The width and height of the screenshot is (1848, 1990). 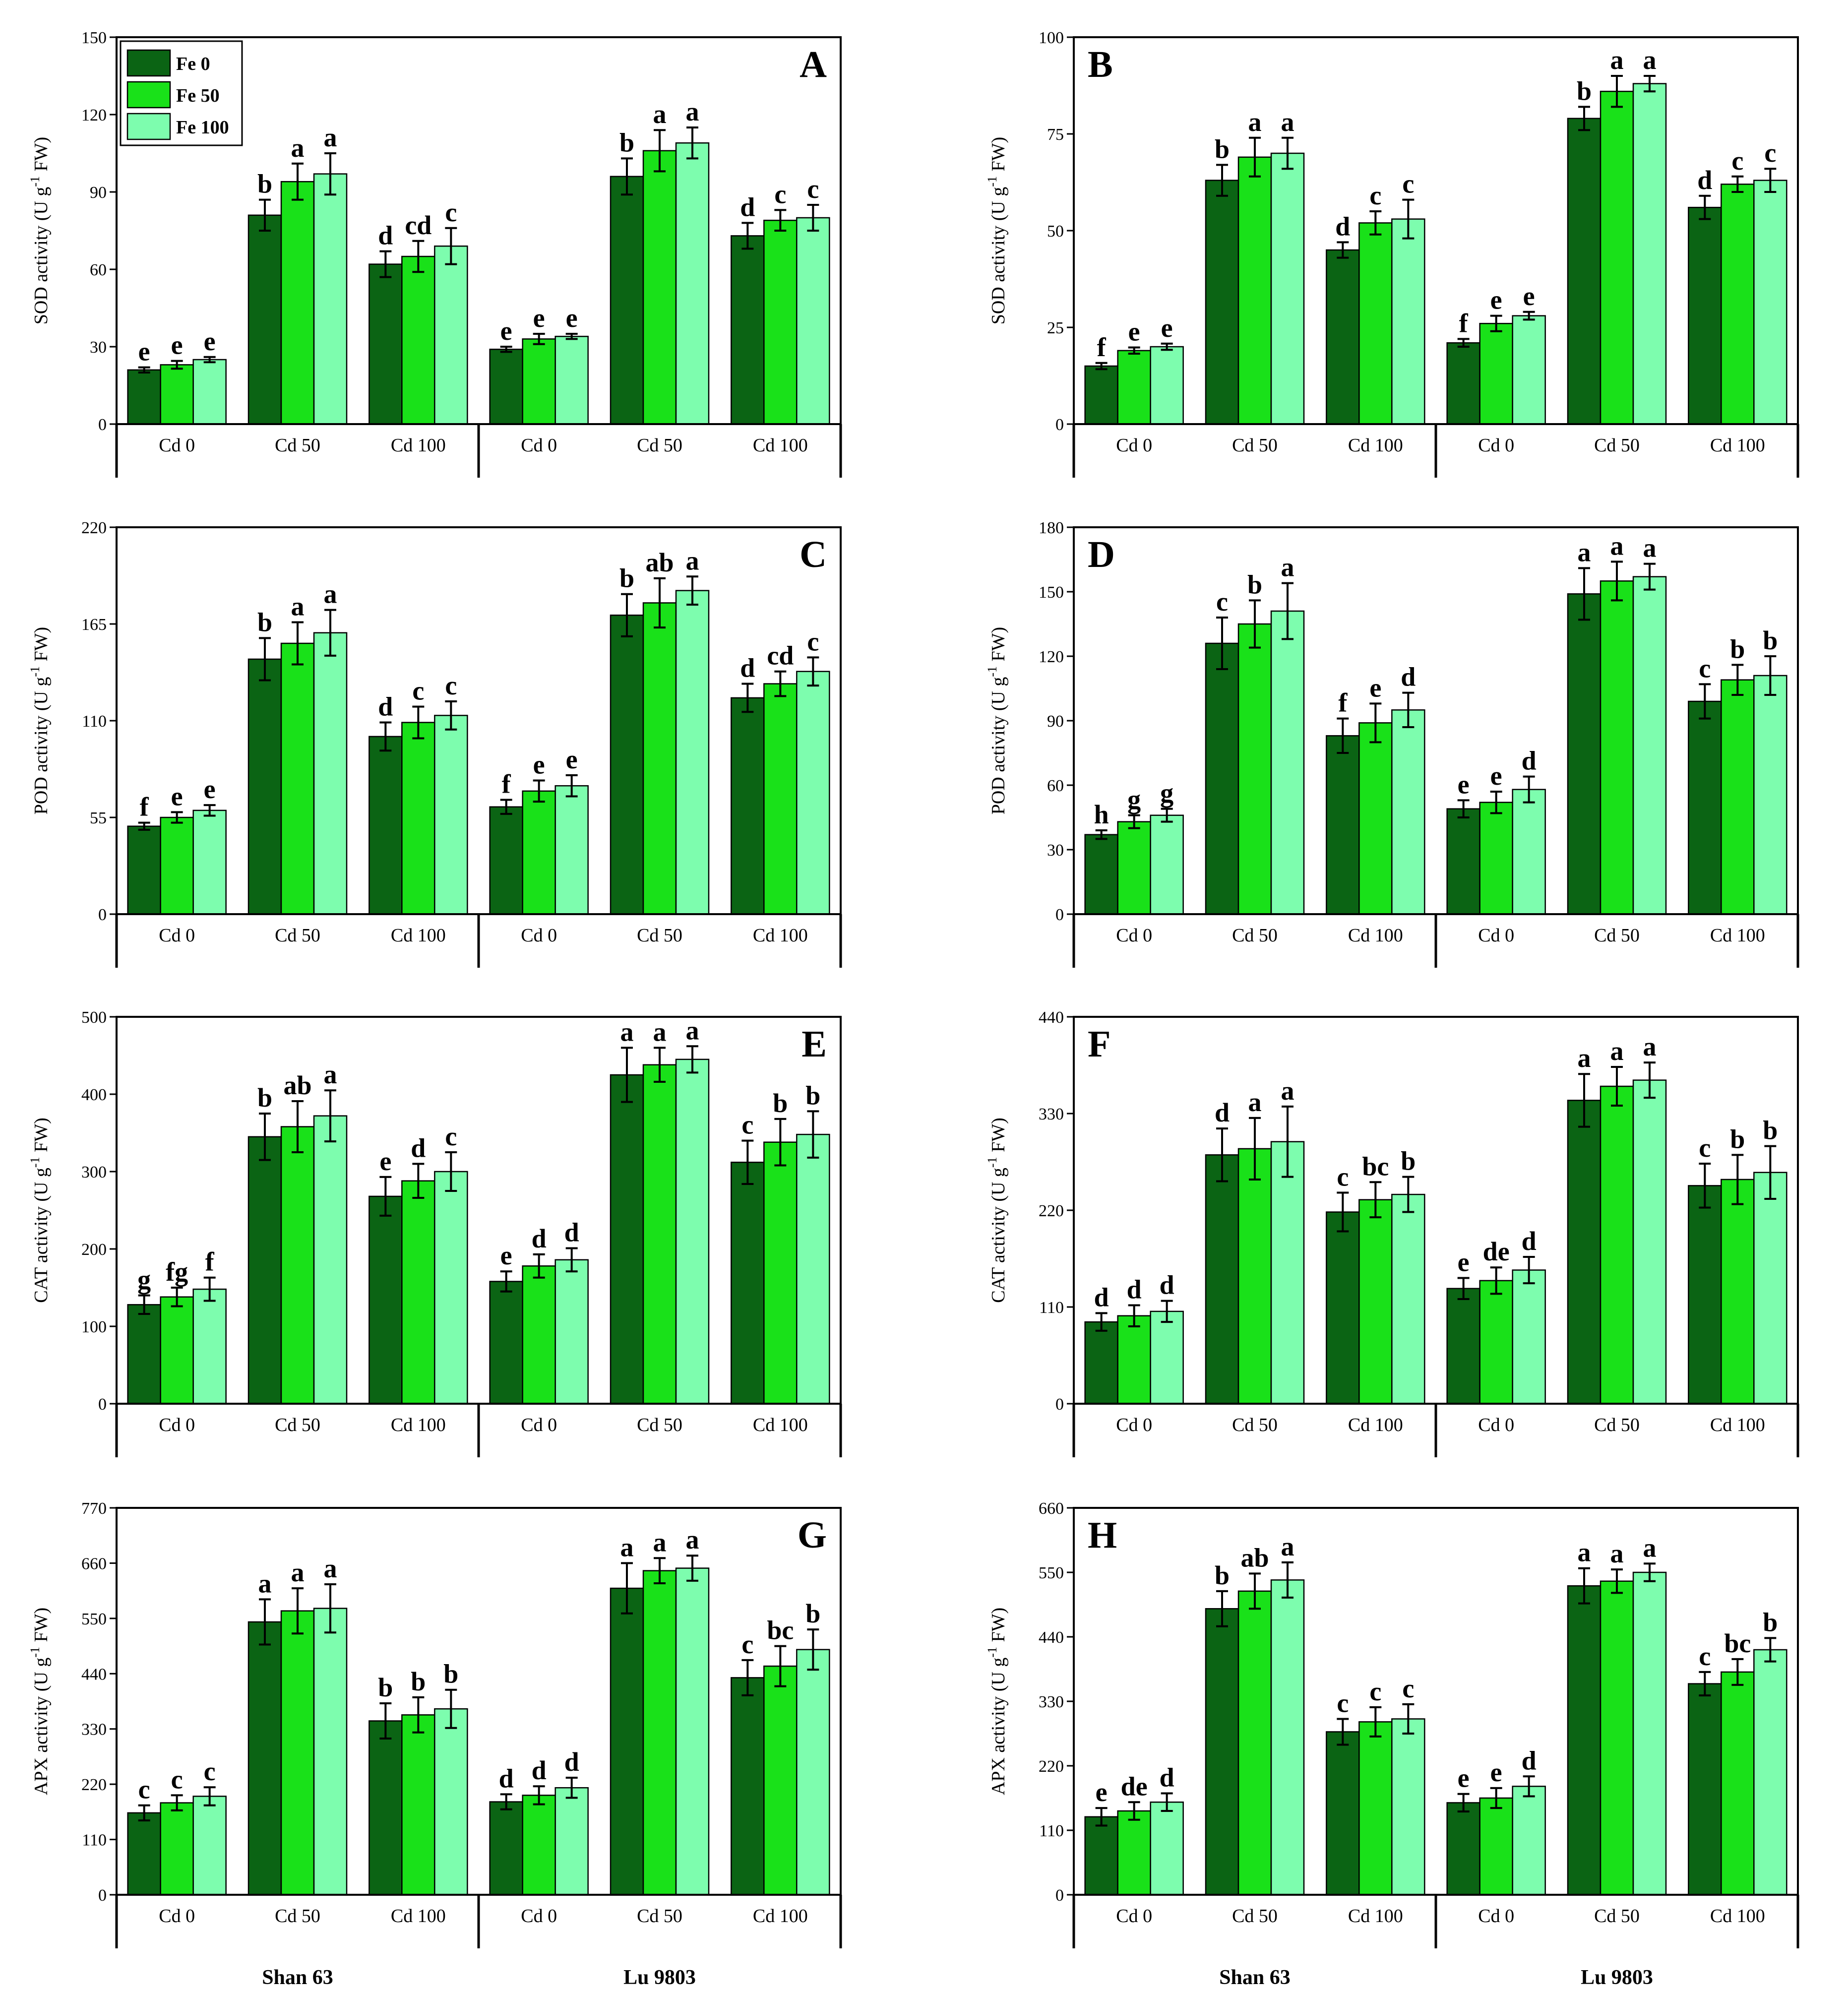 What do you see at coordinates (149, 95) in the screenshot?
I see `legend-swatch` at bounding box center [149, 95].